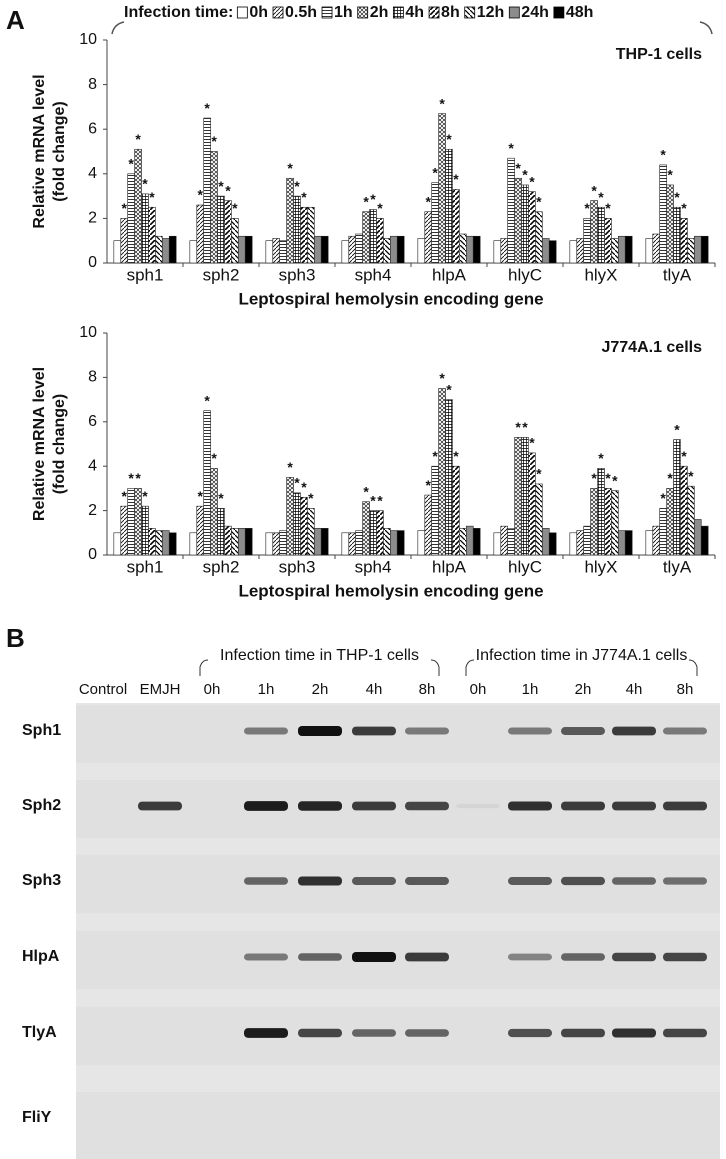 This screenshot has width=726, height=1159. I want to click on legend-label: 0.5h, so click(301, 12).